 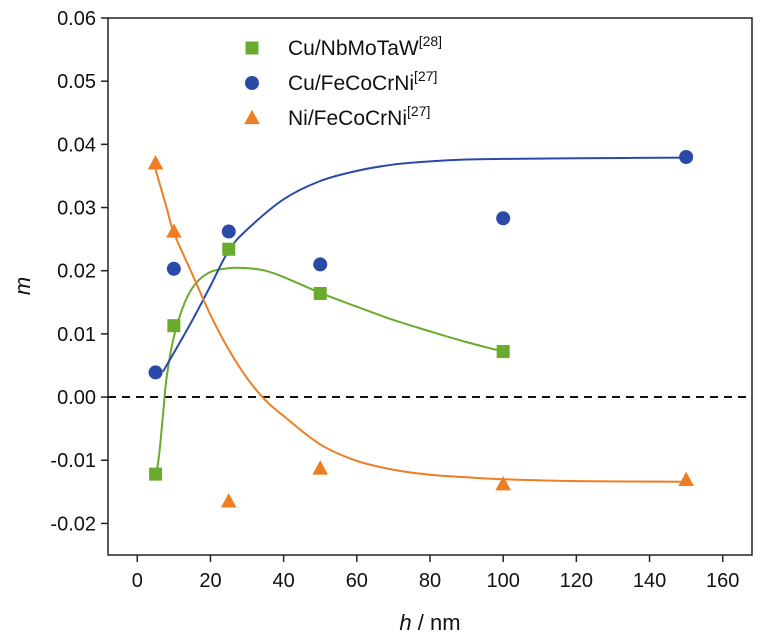 I want to click on x-tick-label: 20, so click(x=210, y=581).